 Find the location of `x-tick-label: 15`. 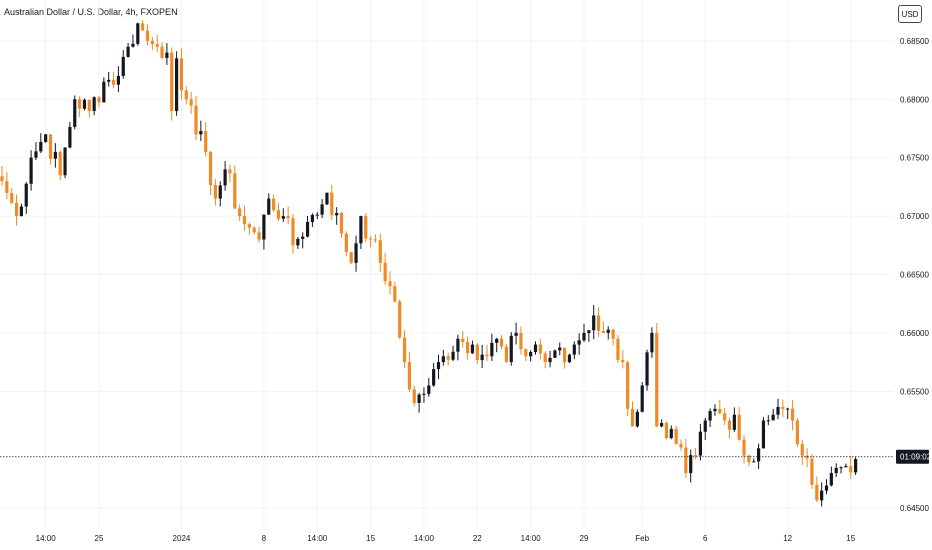

x-tick-label: 15 is located at coordinates (850, 538).